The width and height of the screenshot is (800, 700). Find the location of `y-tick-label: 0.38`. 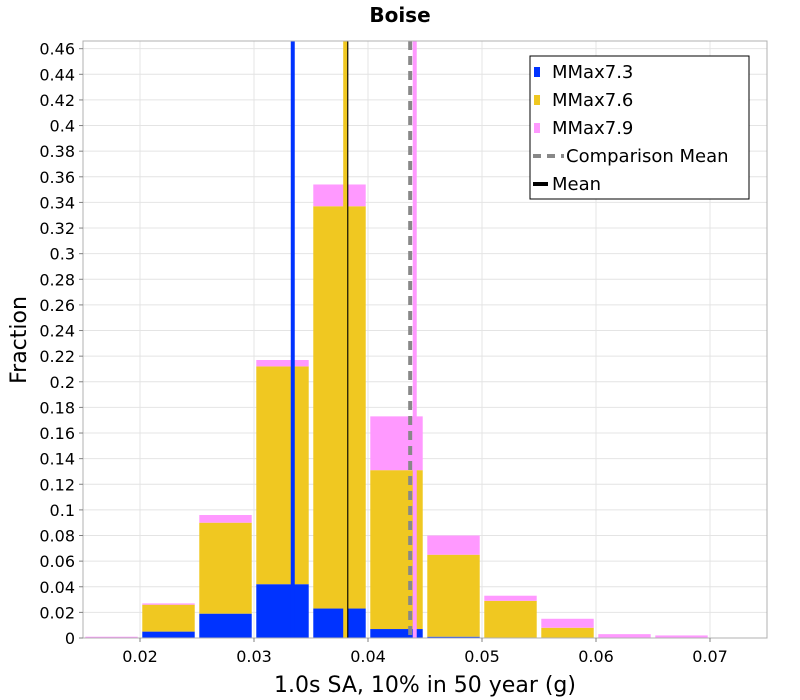

y-tick-label: 0.38 is located at coordinates (57, 151).